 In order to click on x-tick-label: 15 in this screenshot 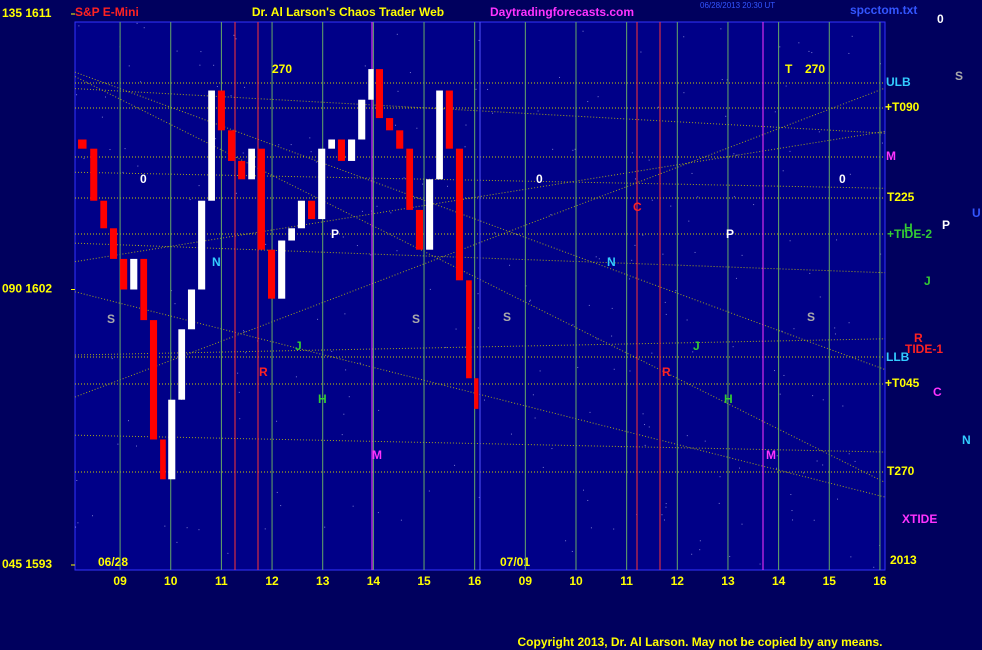, I will do `click(424, 581)`.